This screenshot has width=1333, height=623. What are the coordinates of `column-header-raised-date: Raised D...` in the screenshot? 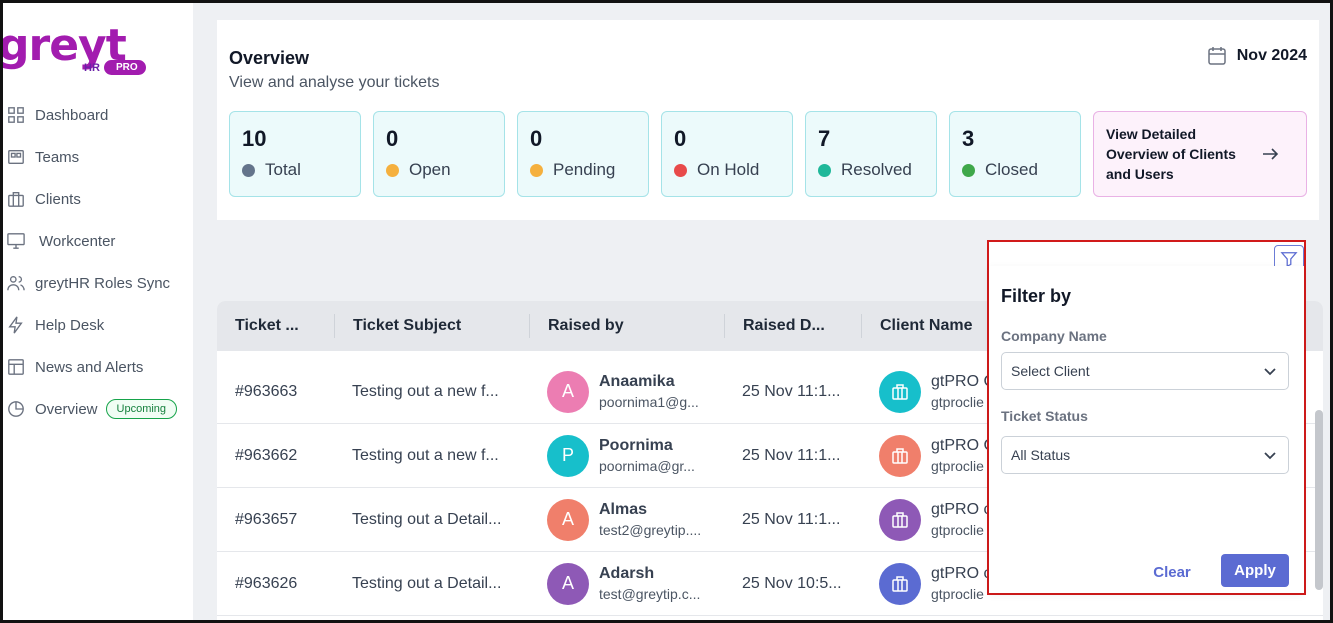 It's located at (792, 326).